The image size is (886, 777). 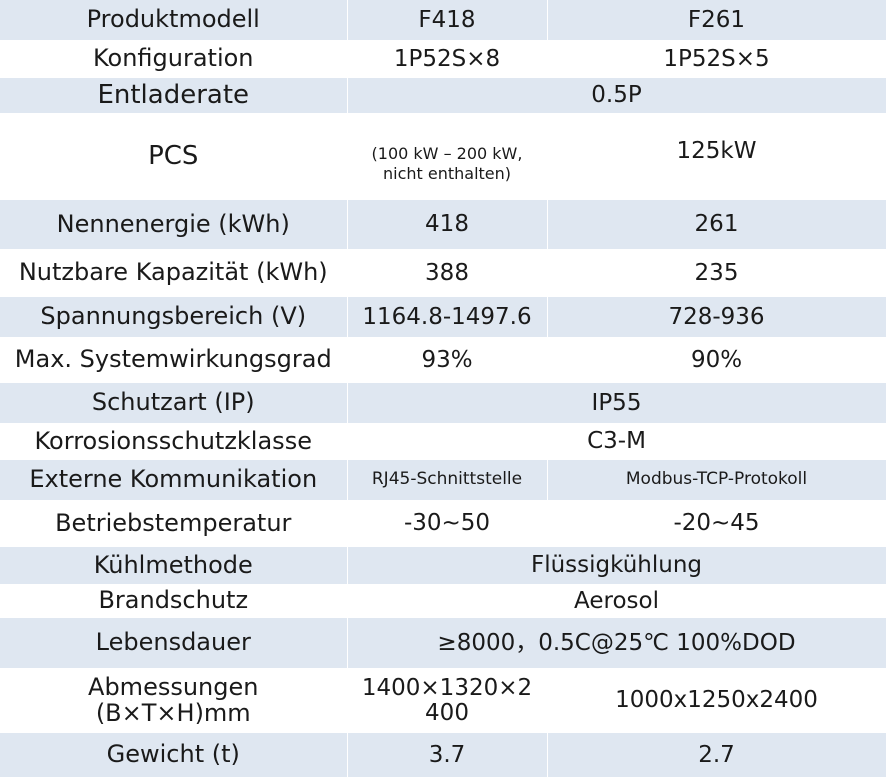 I want to click on row-label: Externe Kommunikation, so click(x=174, y=480).